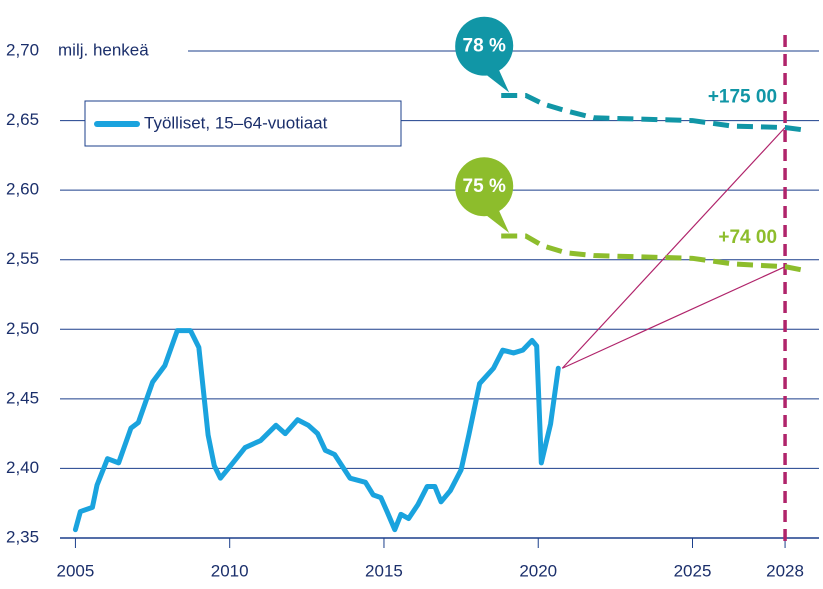  What do you see at coordinates (22, 397) in the screenshot?
I see `y-tick-label: 2,45` at bounding box center [22, 397].